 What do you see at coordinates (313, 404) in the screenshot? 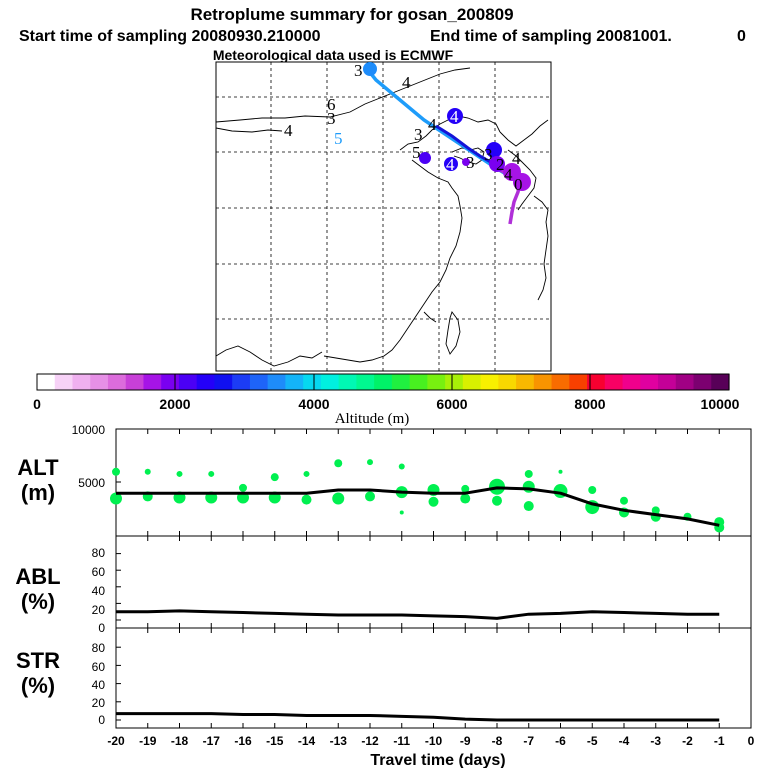
I see `colorbar-tick: 4000` at bounding box center [313, 404].